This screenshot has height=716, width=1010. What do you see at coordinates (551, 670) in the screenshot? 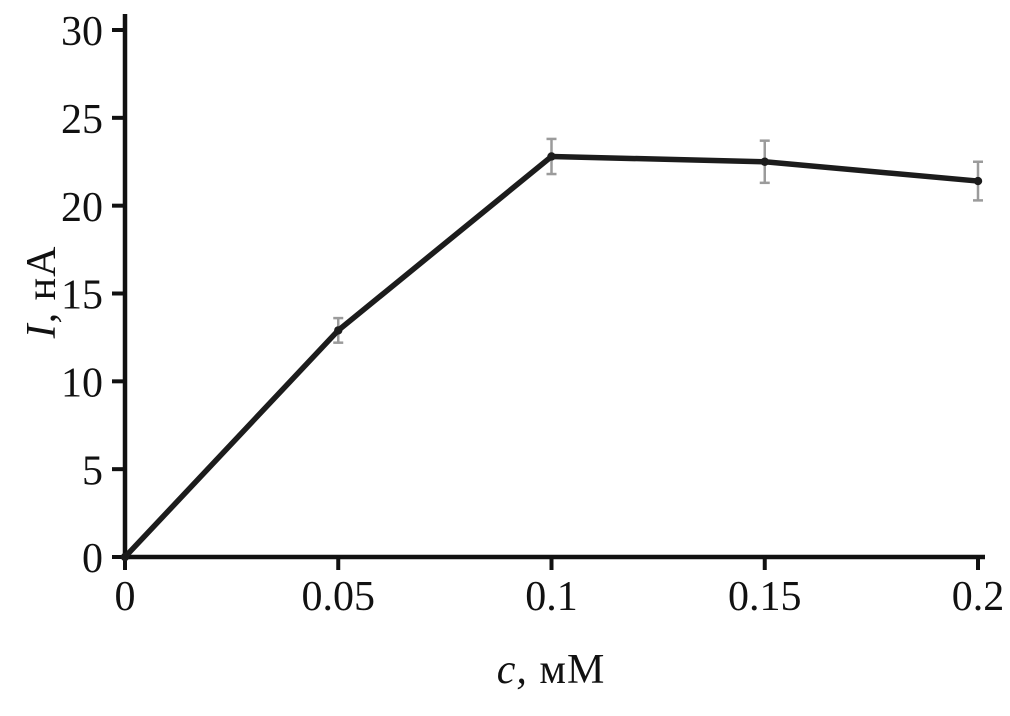
I see `x-axis-title: c, мМ` at bounding box center [551, 670].